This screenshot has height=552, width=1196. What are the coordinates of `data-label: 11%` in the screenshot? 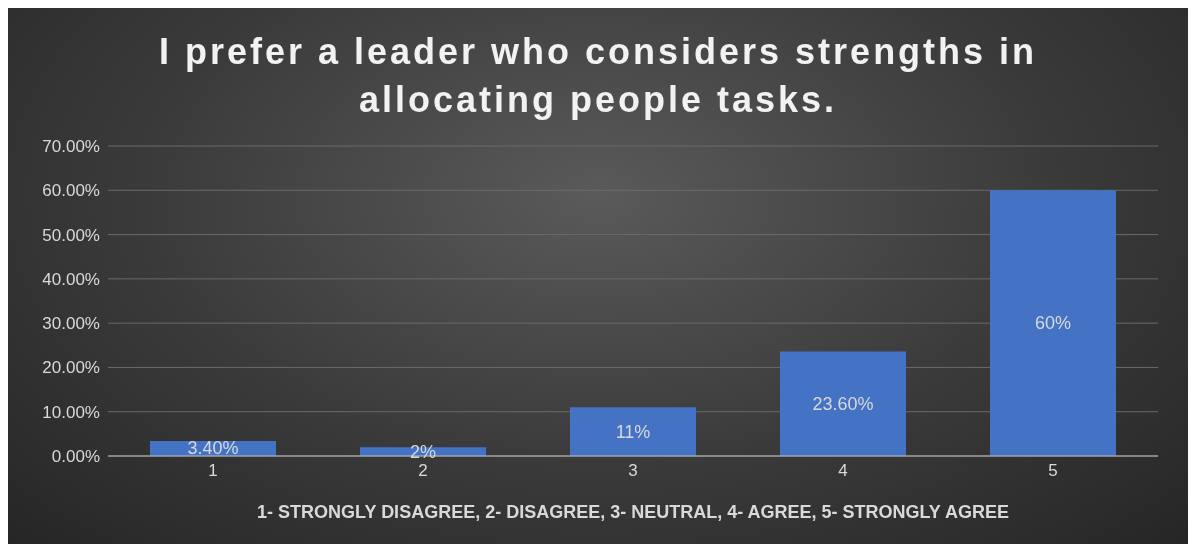 It's located at (633, 431).